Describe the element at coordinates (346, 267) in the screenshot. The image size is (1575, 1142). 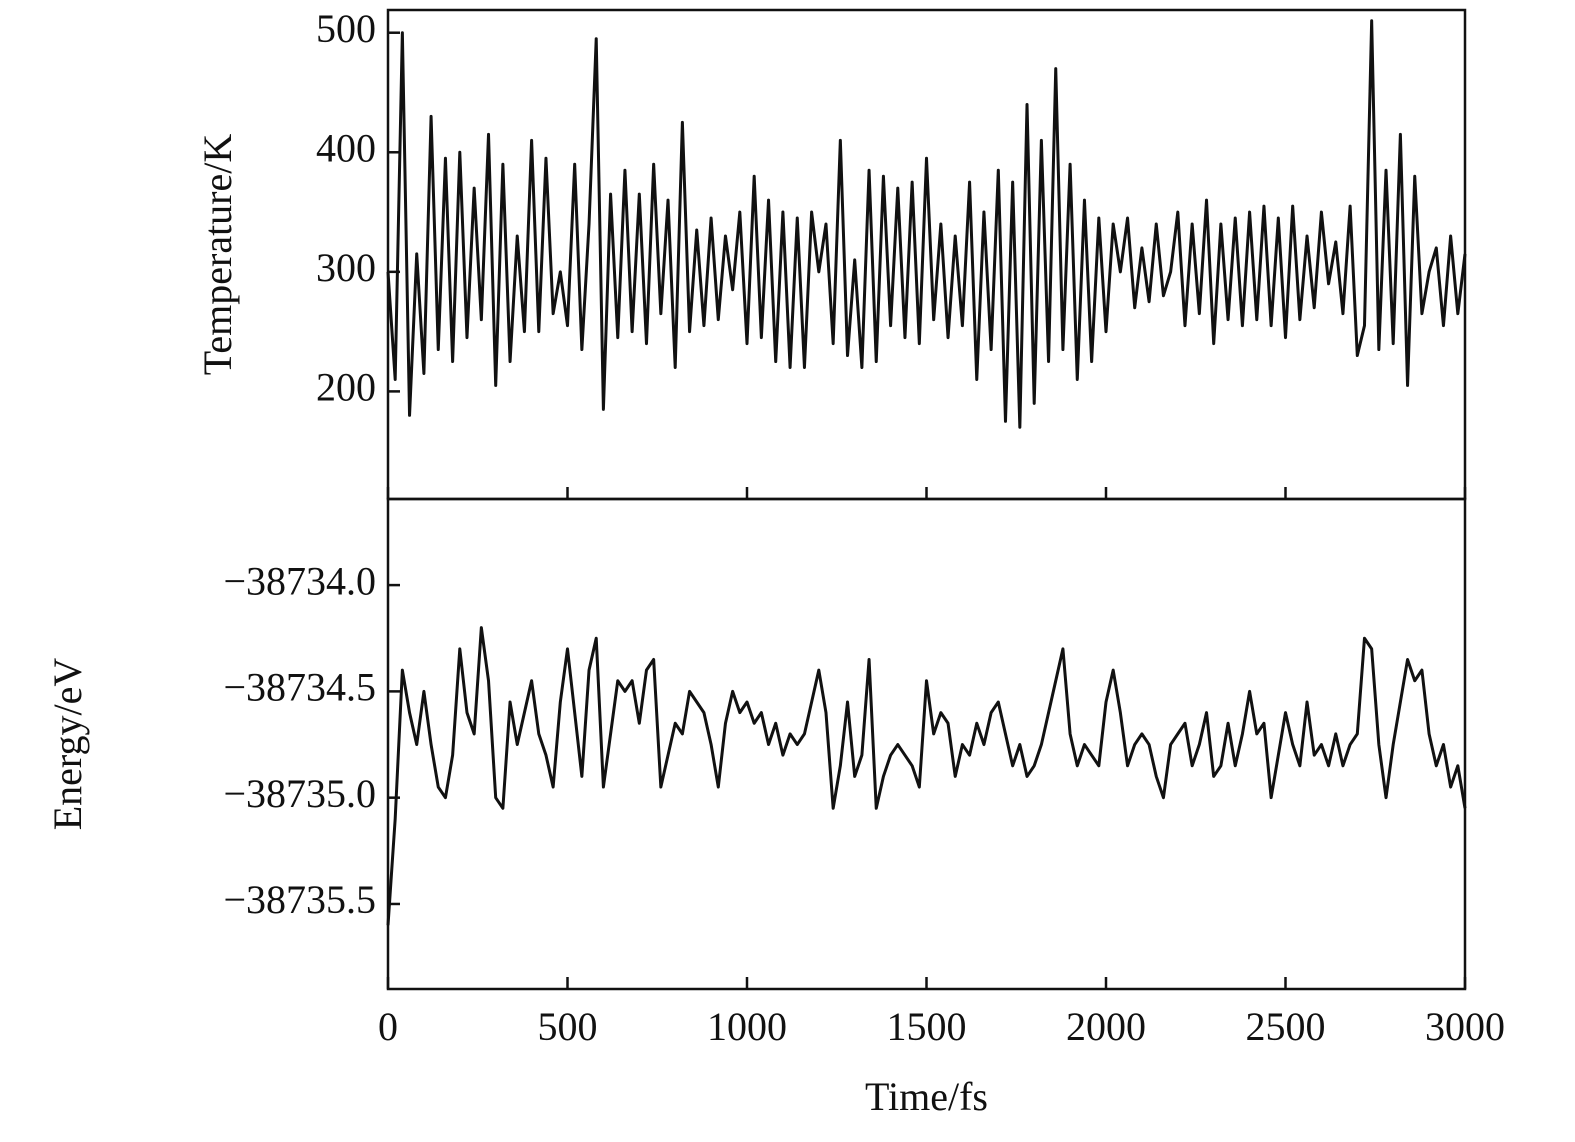
I see `y-tick-label: 300` at that location.